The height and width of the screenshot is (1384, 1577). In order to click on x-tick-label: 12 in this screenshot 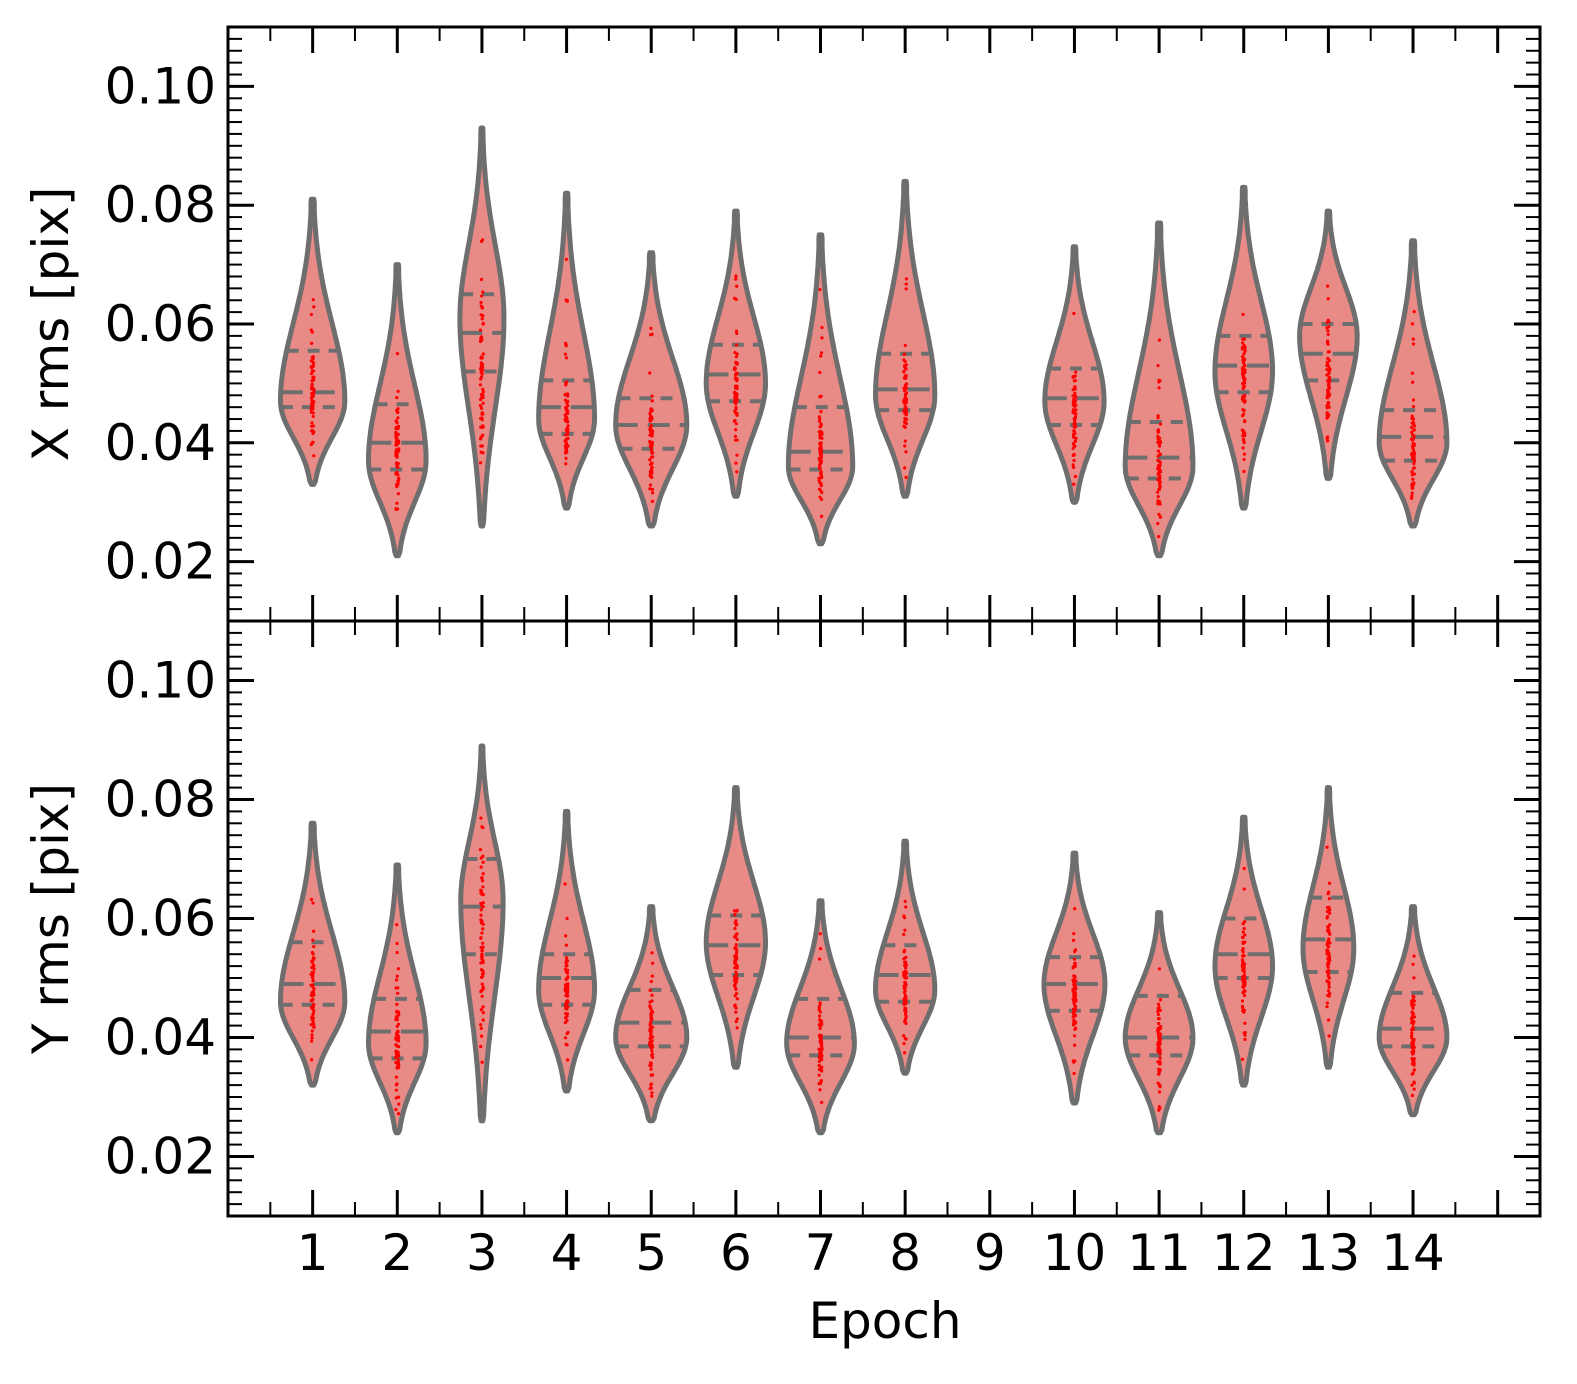, I will do `click(1244, 1253)`.